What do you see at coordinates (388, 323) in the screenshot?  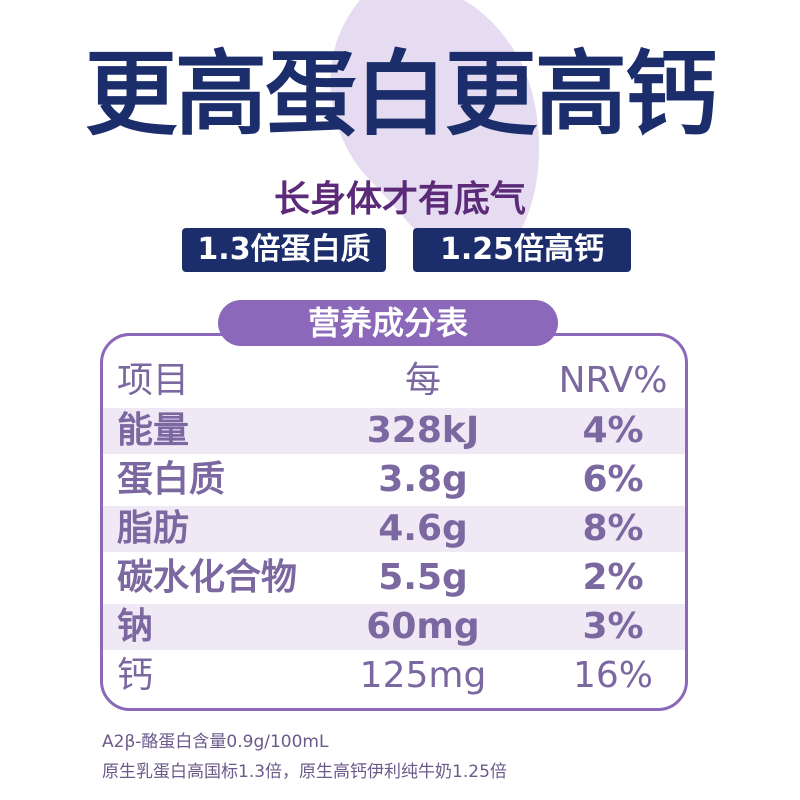 I see `table-title: 营养成分表` at bounding box center [388, 323].